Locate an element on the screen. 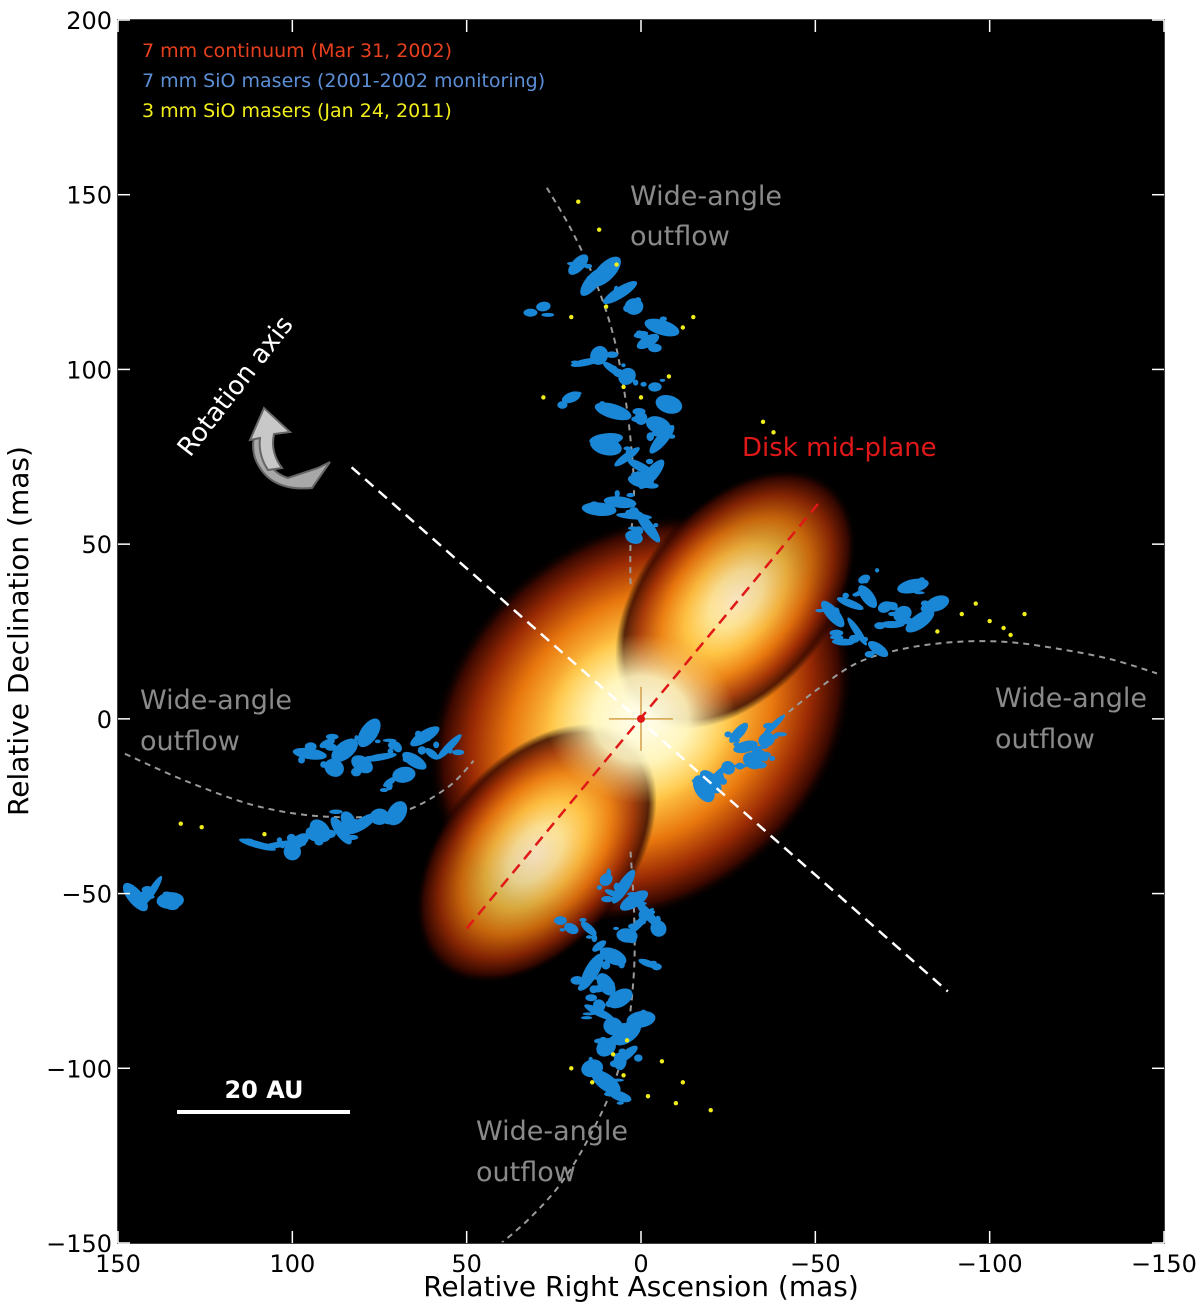 The height and width of the screenshot is (1304, 1200). outflow-label-south-line2: outflow is located at coordinates (526, 1172).